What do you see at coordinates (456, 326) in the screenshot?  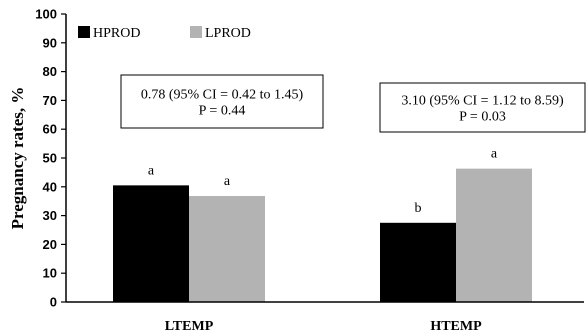 I see `x-category-label: HTEMP` at bounding box center [456, 326].